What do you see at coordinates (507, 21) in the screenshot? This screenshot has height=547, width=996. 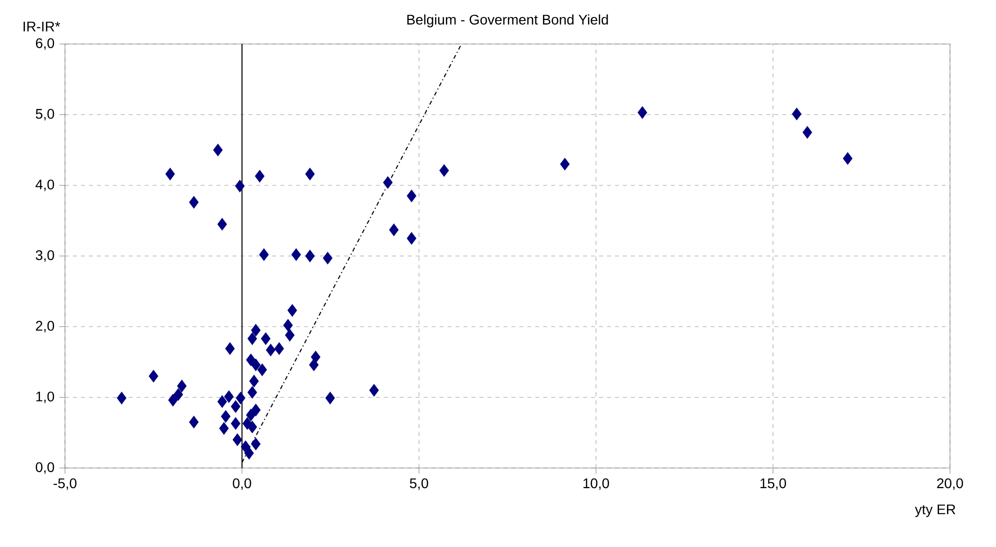 I see `chart-title: Belgium - Goverment Bond Yield` at bounding box center [507, 21].